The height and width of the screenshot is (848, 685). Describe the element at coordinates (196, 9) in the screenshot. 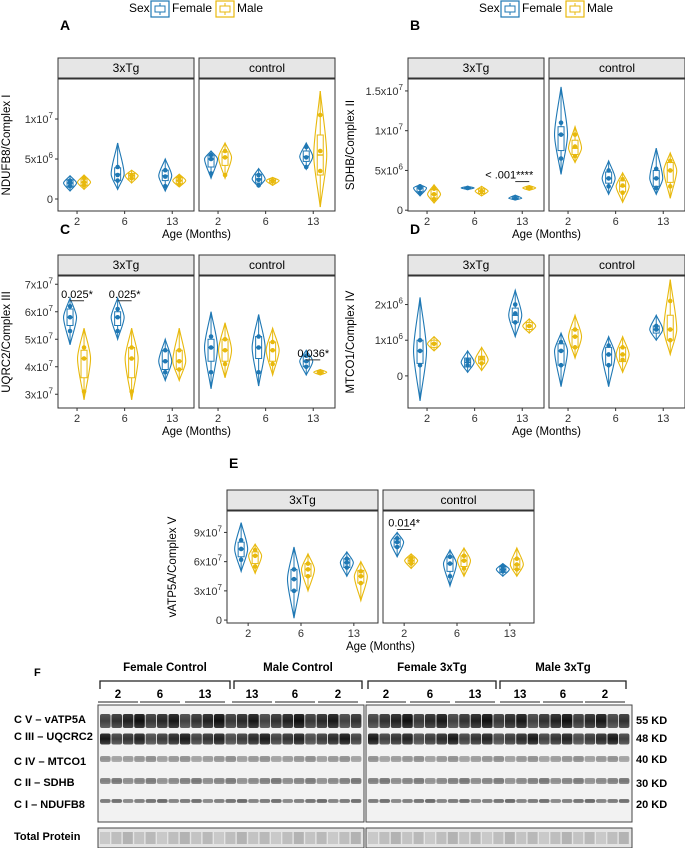

I see `legend-top-left: Sex Female Male` at that location.